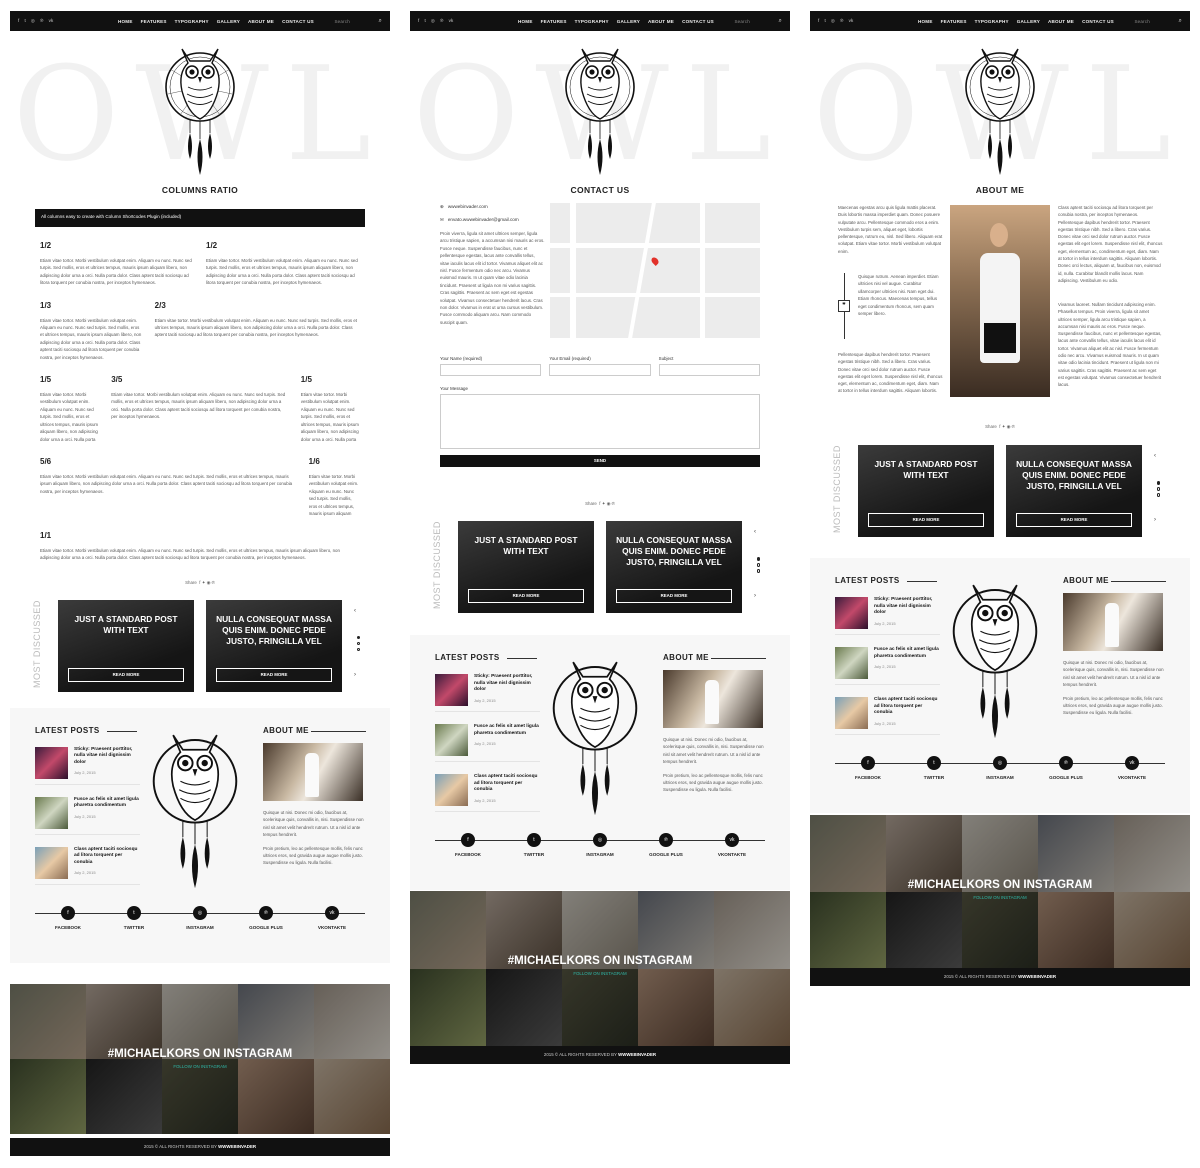 This screenshot has width=1200, height=1168. I want to click on google-plus-link: ℗ GOOGLE PLUS, so click(666, 845).